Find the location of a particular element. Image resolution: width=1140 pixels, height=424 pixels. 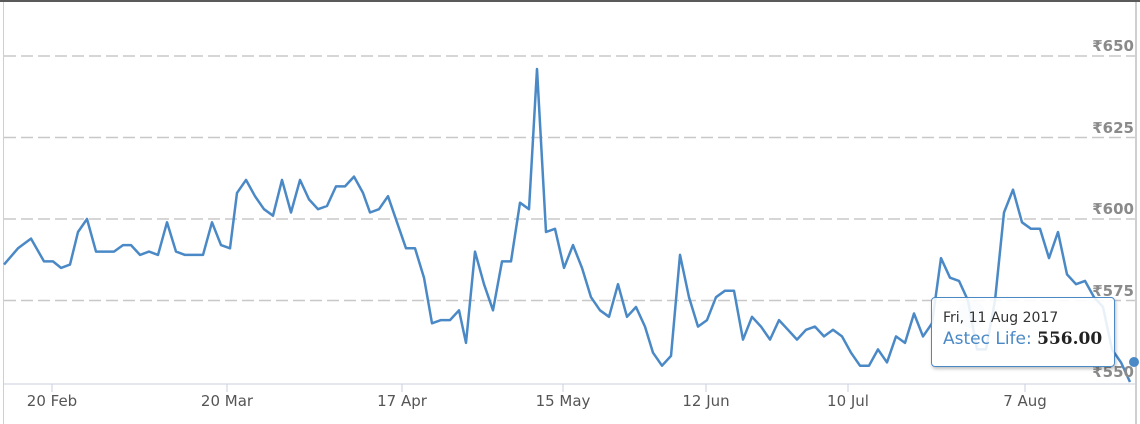

x-axis-label: 17 Apr is located at coordinates (402, 401).